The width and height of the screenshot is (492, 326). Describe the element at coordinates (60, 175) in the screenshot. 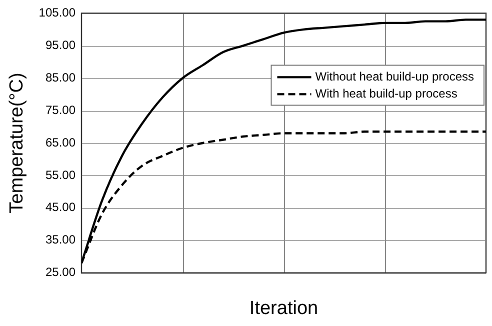

I see `y-tick-label: 55.00` at that location.